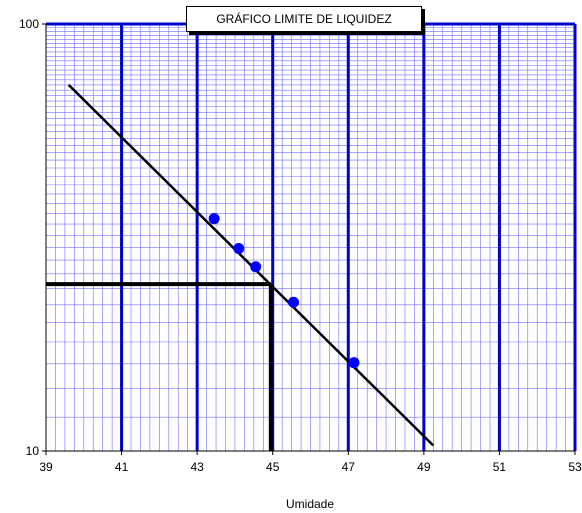 Image resolution: width=582 pixels, height=513 pixels. Describe the element at coordinates (349, 467) in the screenshot. I see `x-tick-label: 47` at that location.